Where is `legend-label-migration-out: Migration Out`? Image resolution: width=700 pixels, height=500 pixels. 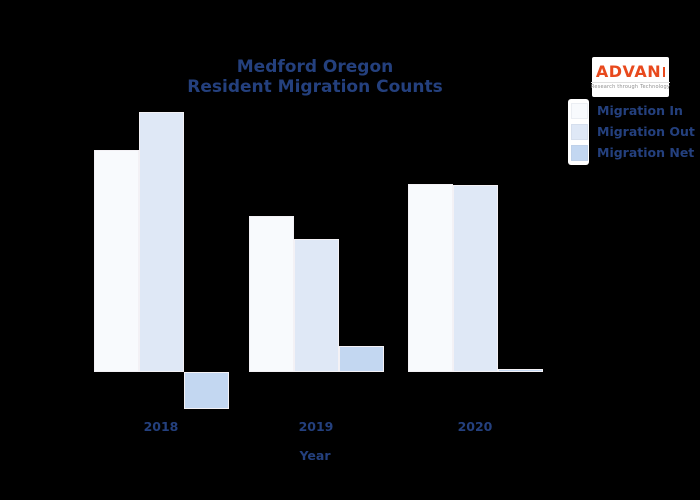
legend-label-migration-out: Migration Out is located at coordinates (646, 131).